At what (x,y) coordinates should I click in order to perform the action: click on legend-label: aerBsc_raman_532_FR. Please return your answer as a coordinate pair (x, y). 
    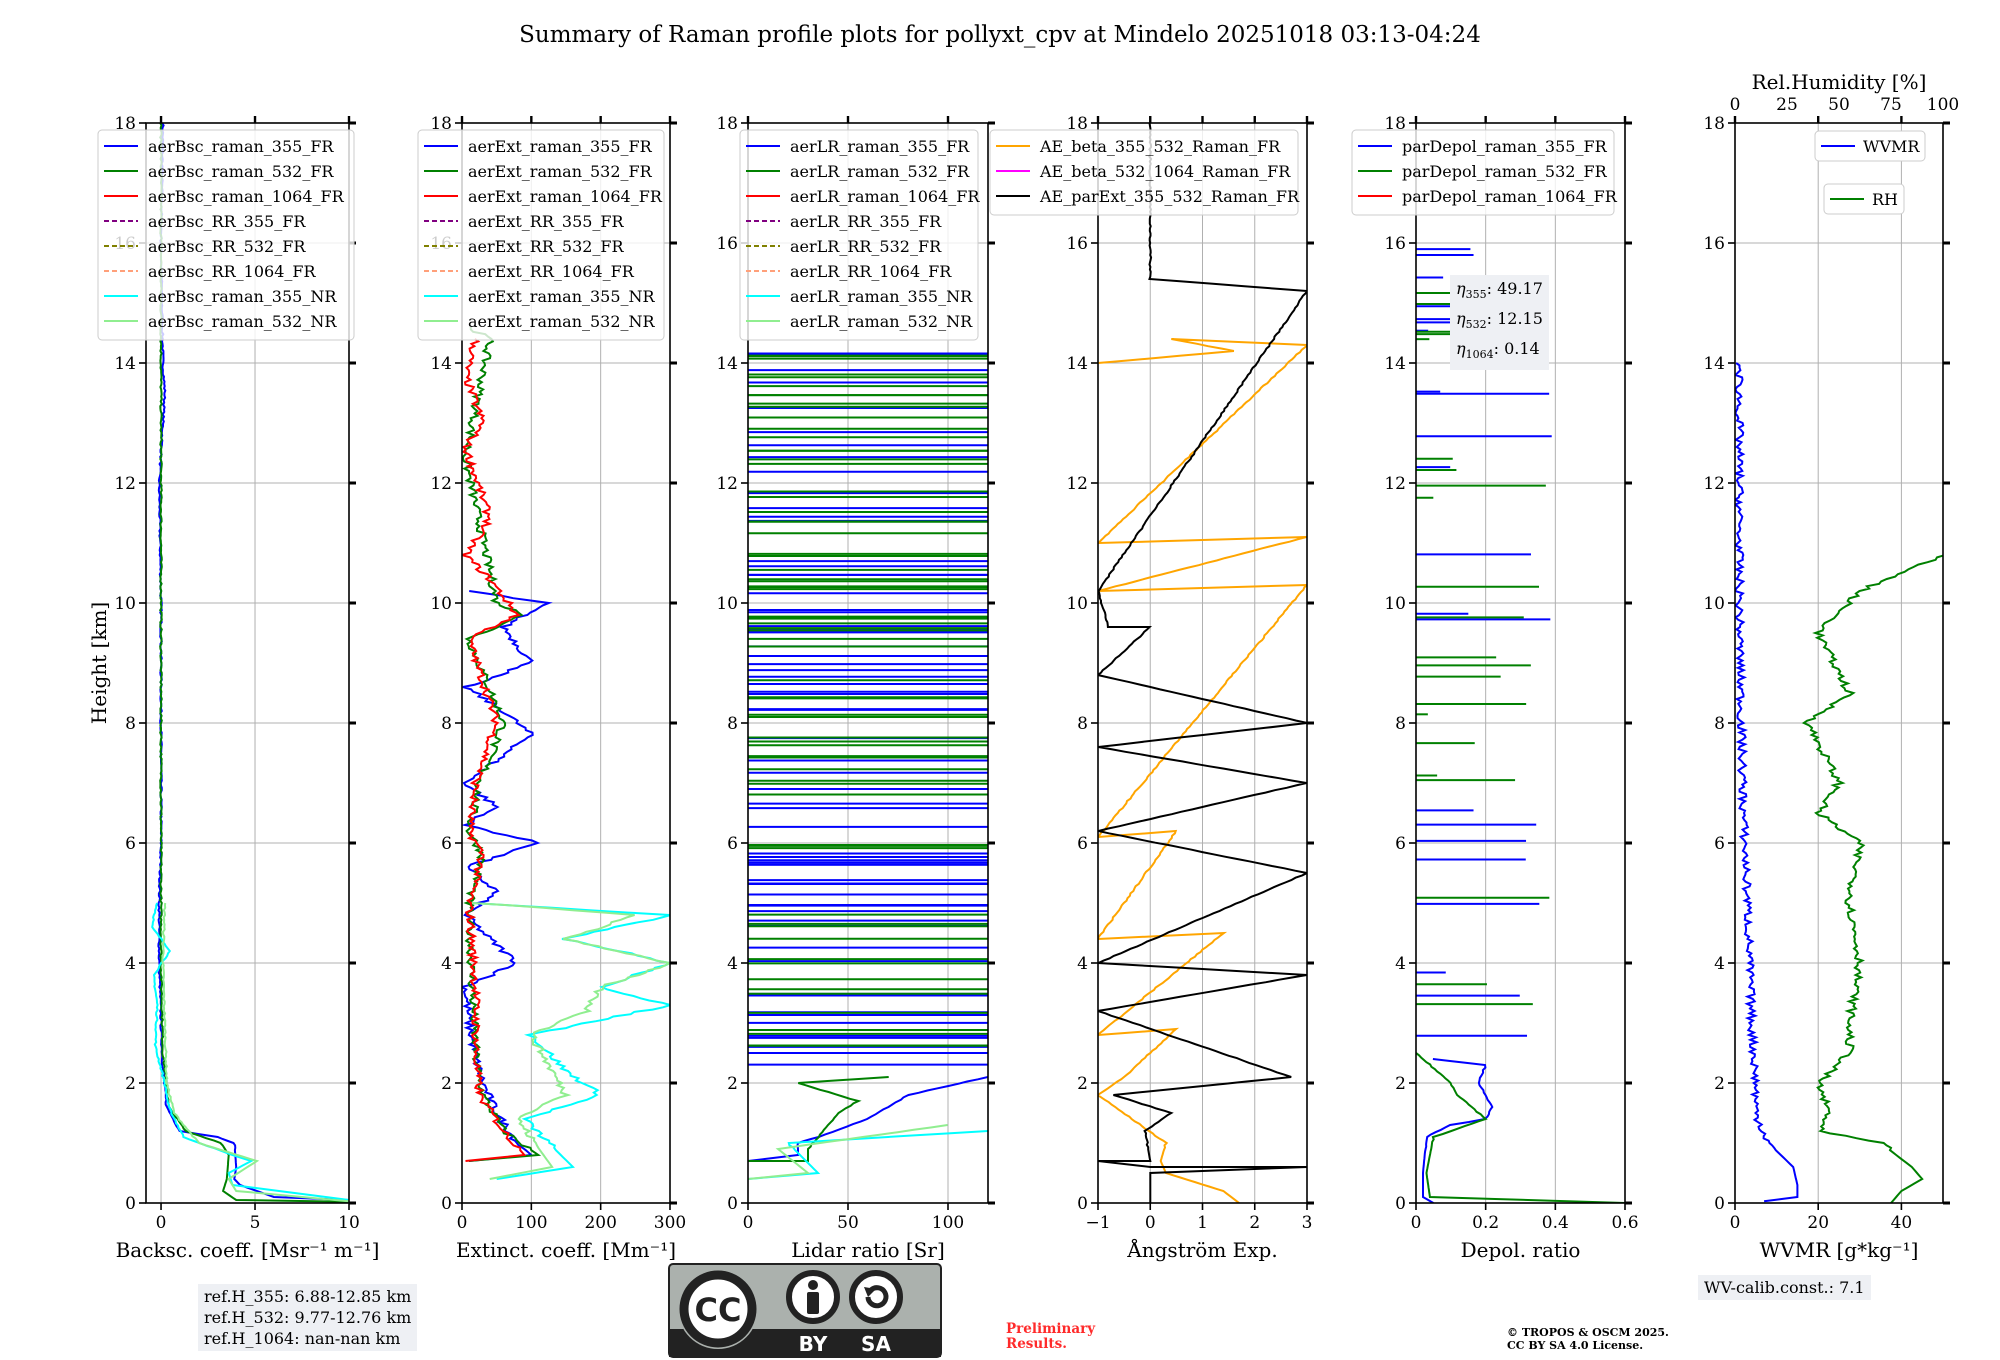
    Looking at the image, I should click on (241, 171).